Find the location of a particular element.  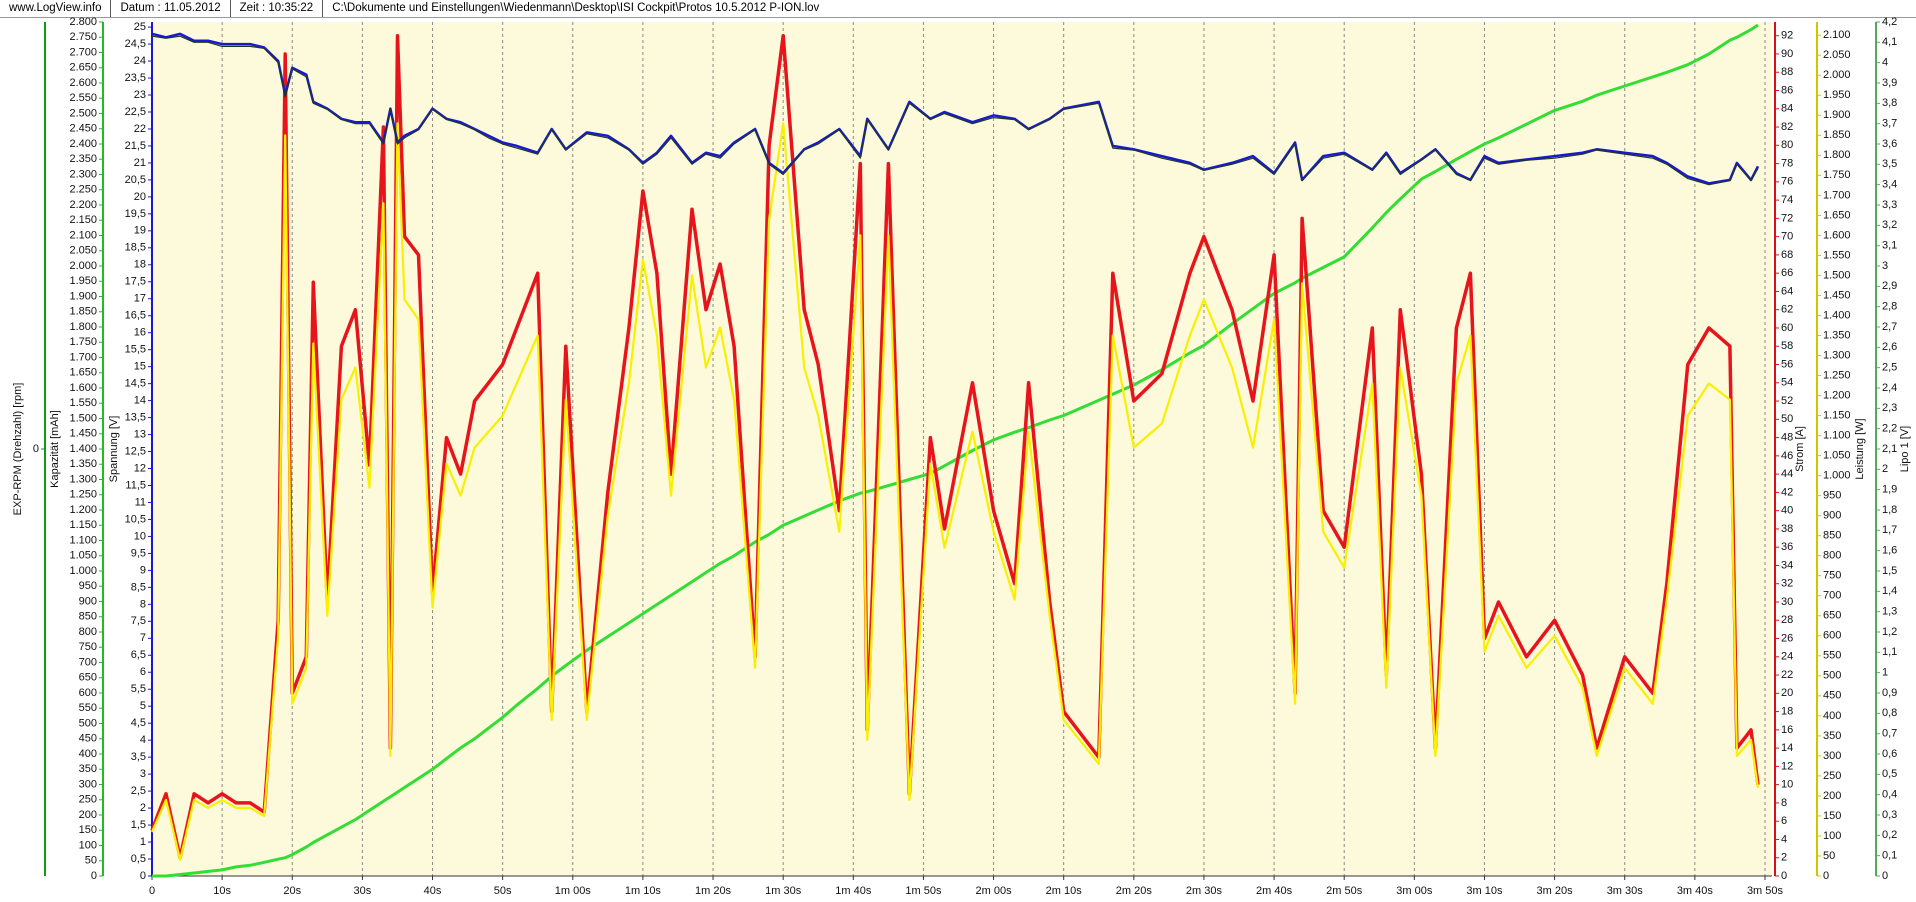

y-tick-label: 56 is located at coordinates (1787, 364).